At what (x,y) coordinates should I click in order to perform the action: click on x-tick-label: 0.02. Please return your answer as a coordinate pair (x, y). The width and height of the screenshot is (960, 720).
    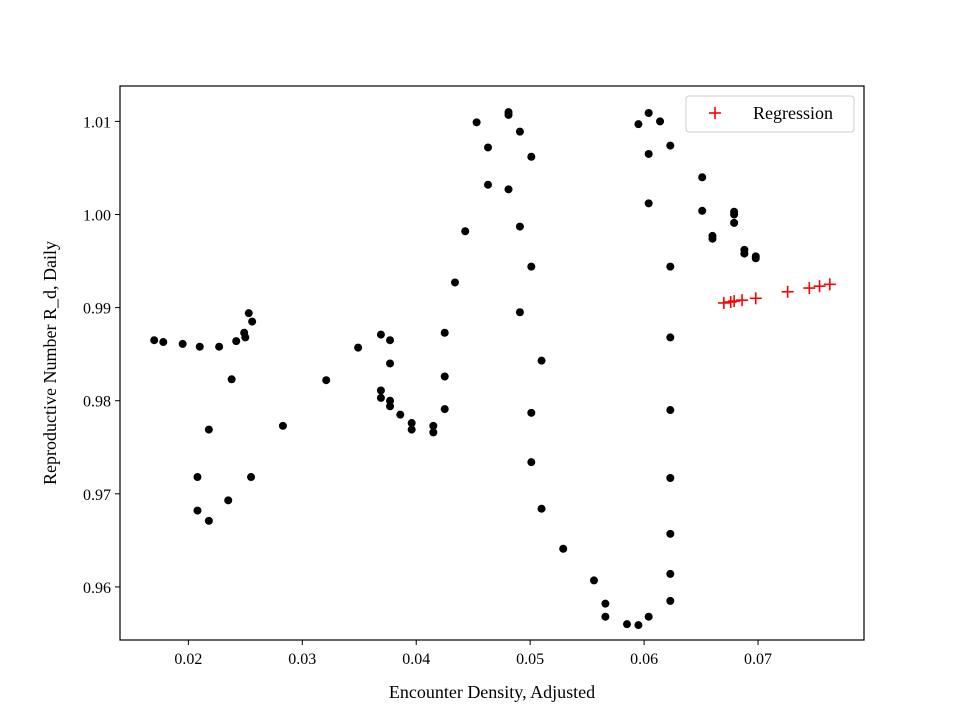
    Looking at the image, I should click on (188, 659).